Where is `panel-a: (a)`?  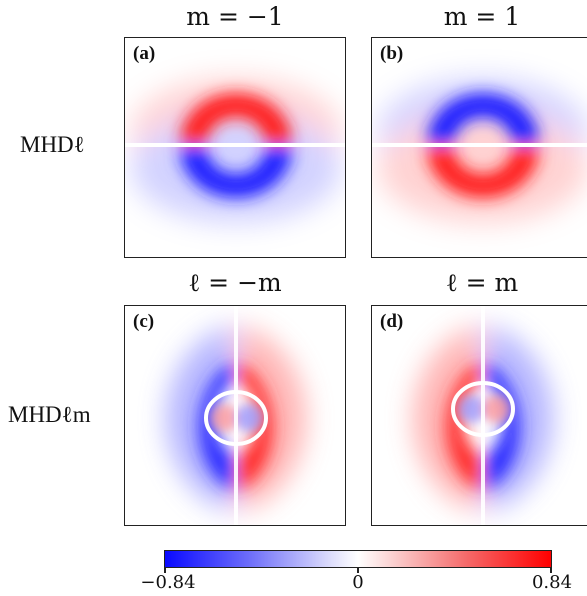 panel-a: (a) is located at coordinates (235, 147).